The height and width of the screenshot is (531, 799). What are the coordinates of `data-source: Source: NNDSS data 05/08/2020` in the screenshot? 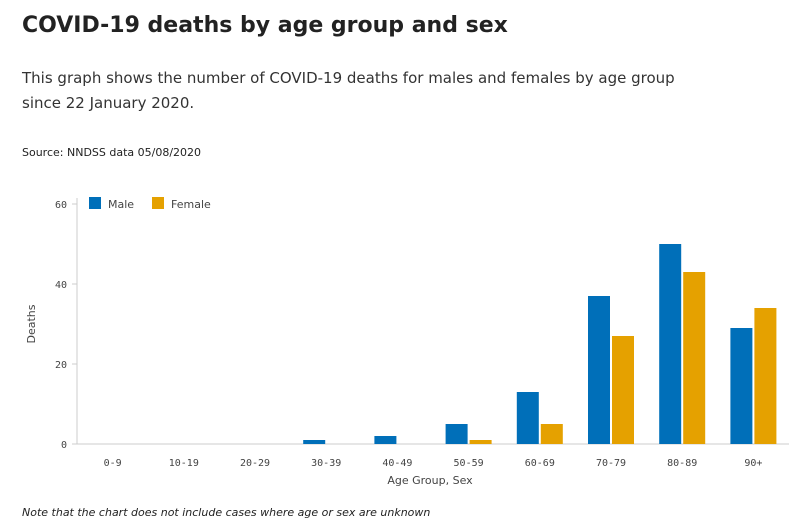 It's located at (112, 152).